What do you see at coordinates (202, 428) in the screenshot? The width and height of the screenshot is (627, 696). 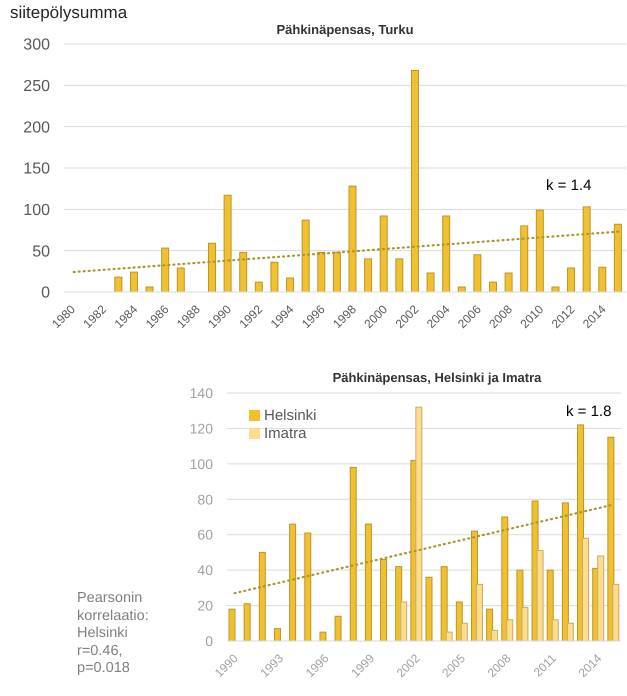 I see `y-tick-label: 120` at bounding box center [202, 428].